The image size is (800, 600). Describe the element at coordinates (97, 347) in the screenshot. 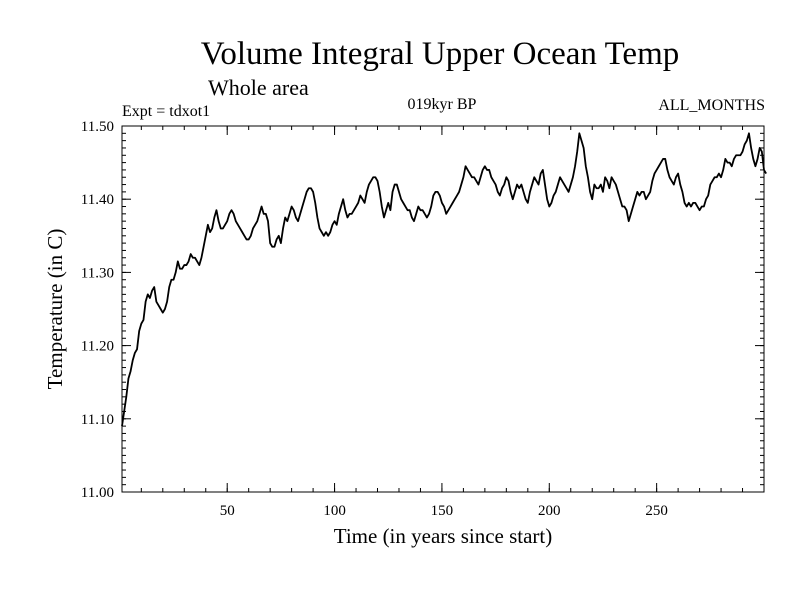

I see `y-tick-label: 11.20` at that location.